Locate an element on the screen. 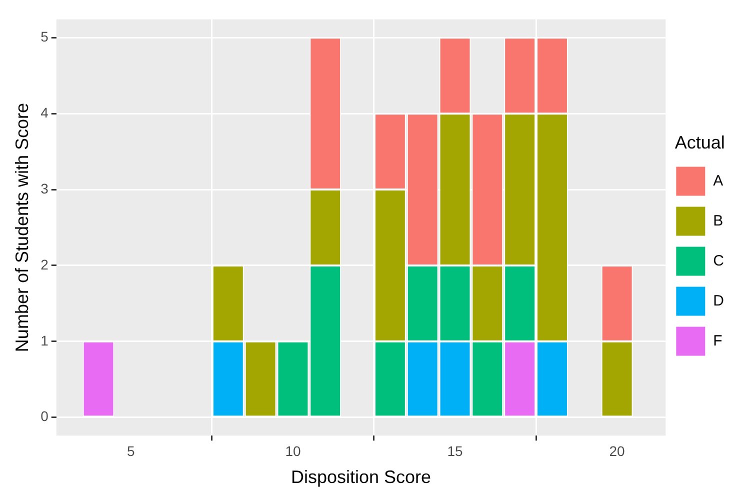  legend-label: B is located at coordinates (718, 221).